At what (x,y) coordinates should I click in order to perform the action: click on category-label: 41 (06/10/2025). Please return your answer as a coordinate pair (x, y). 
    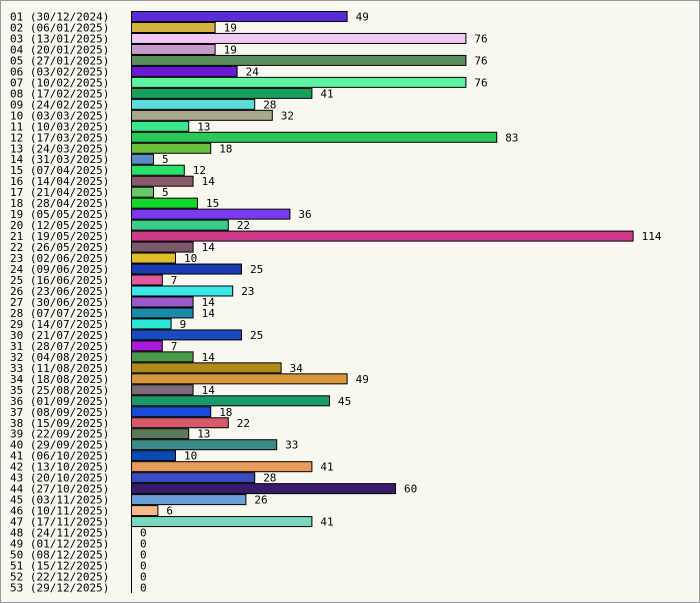
    Looking at the image, I should click on (59, 456).